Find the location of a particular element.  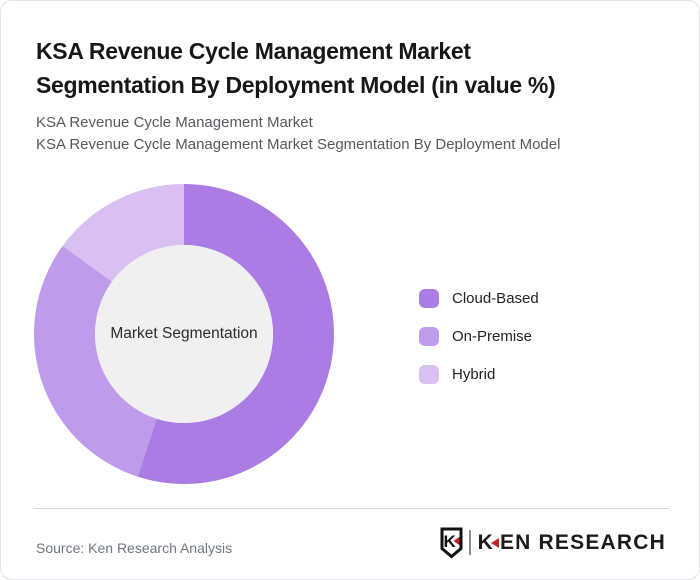

donut-slice-cloud-based is located at coordinates (235, 334).